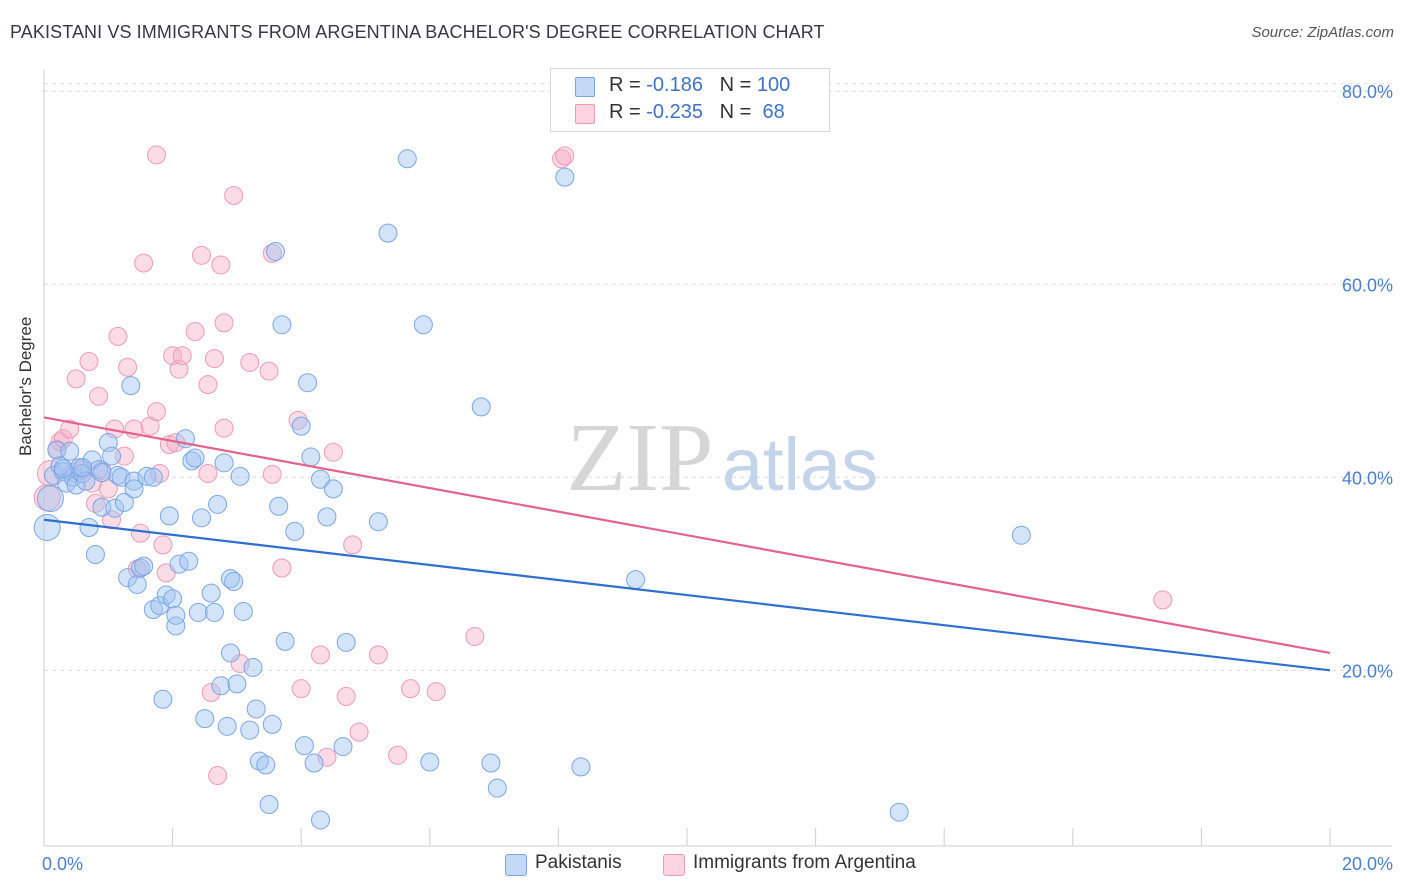  What do you see at coordinates (804, 862) in the screenshot?
I see `legend-label: Immigrants from Argentina` at bounding box center [804, 862].